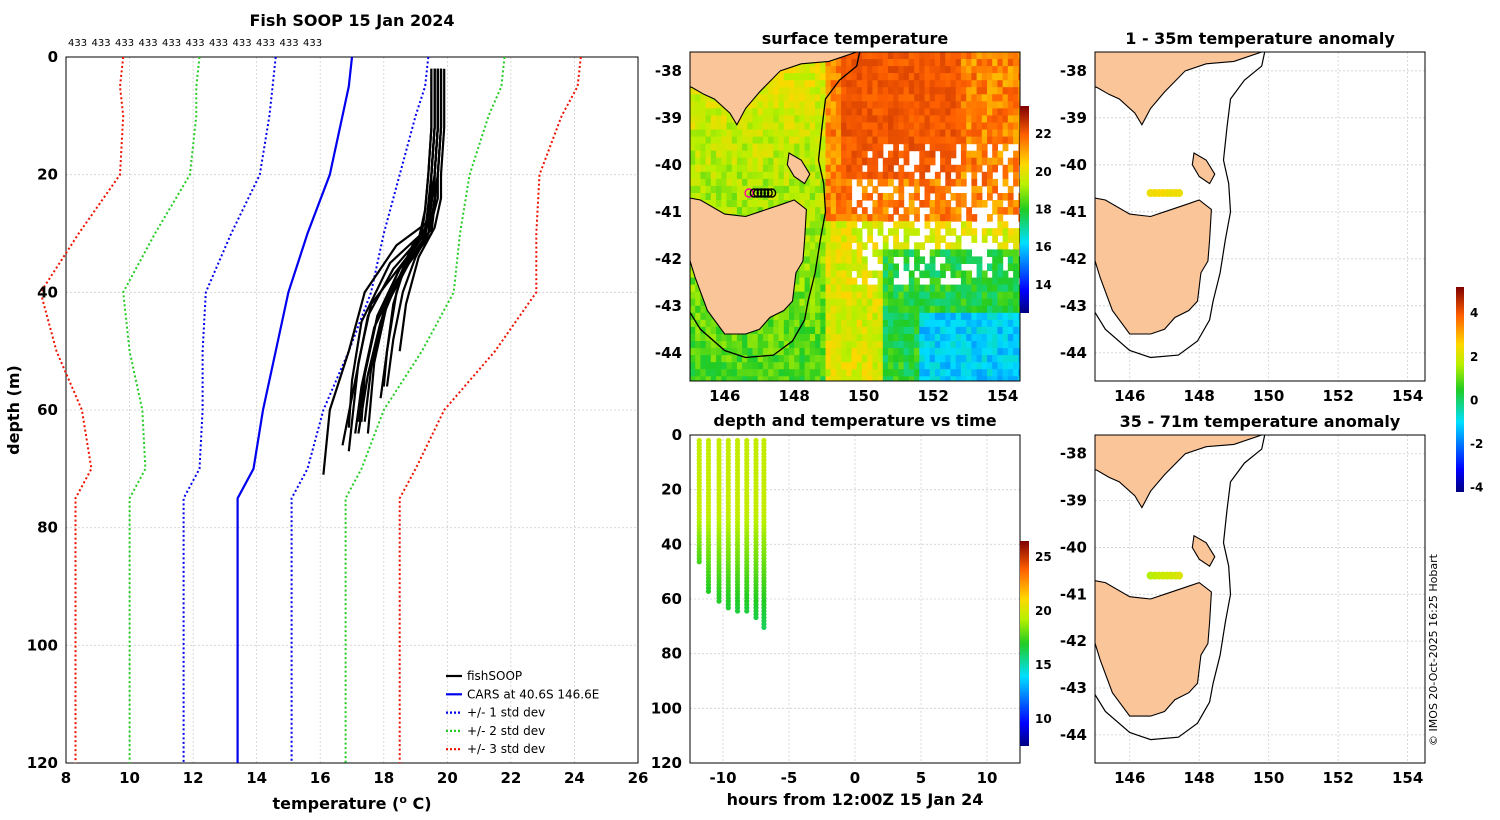 The height and width of the screenshot is (820, 1500). I want to click on cast-position-marker, so click(764, 193).